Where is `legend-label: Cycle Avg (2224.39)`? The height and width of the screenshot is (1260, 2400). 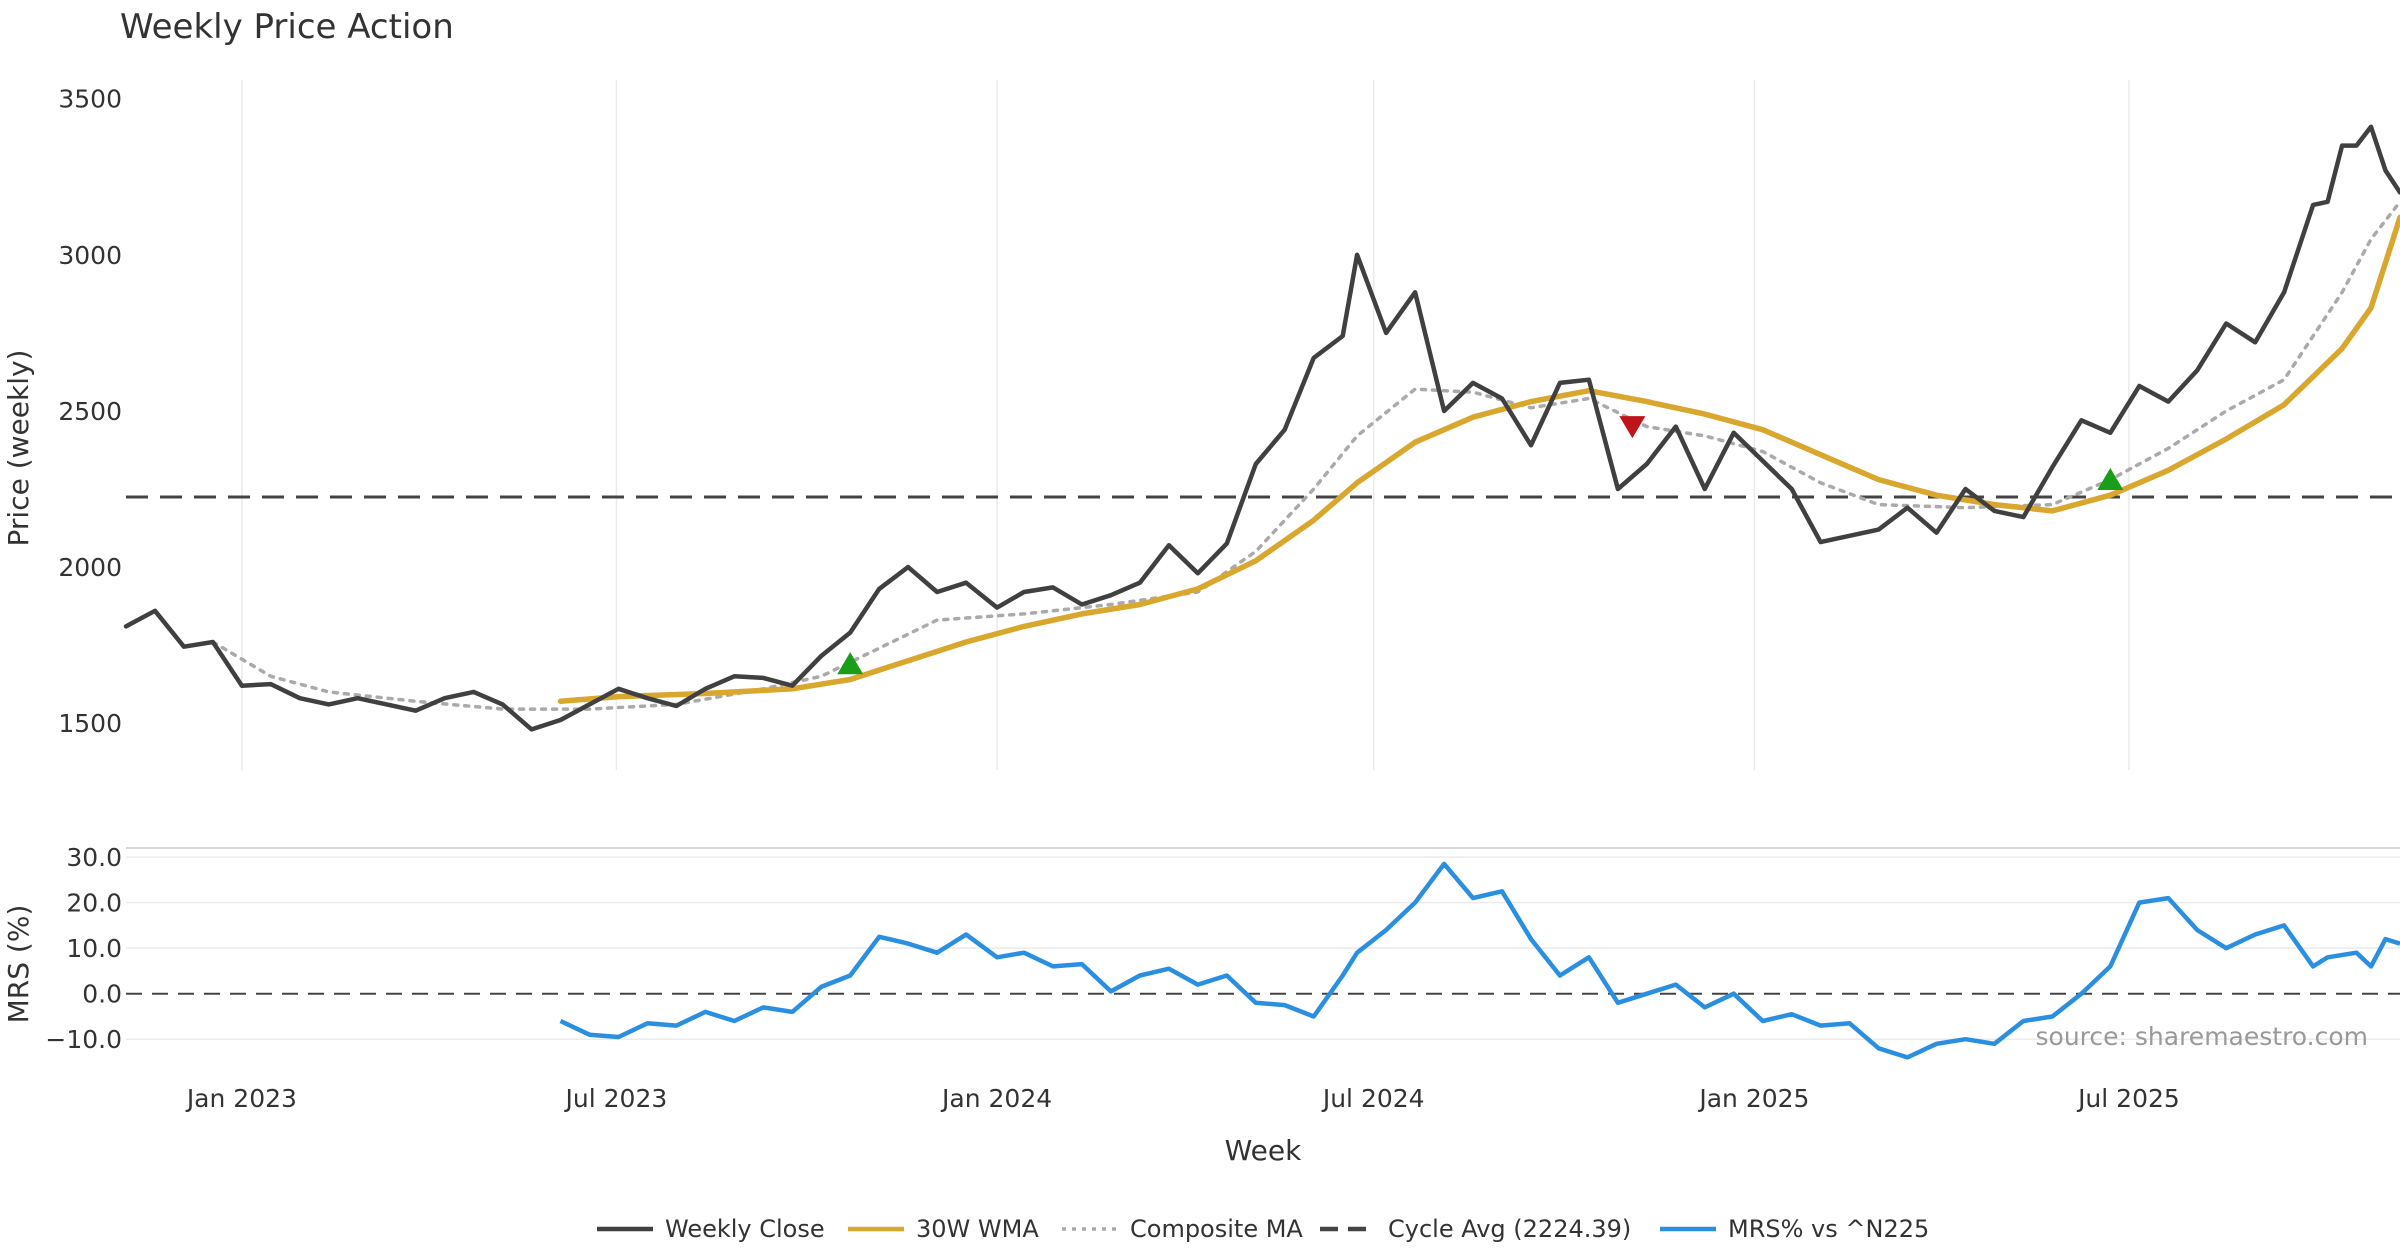
legend-label: Cycle Avg (2224.39) is located at coordinates (1509, 1229).